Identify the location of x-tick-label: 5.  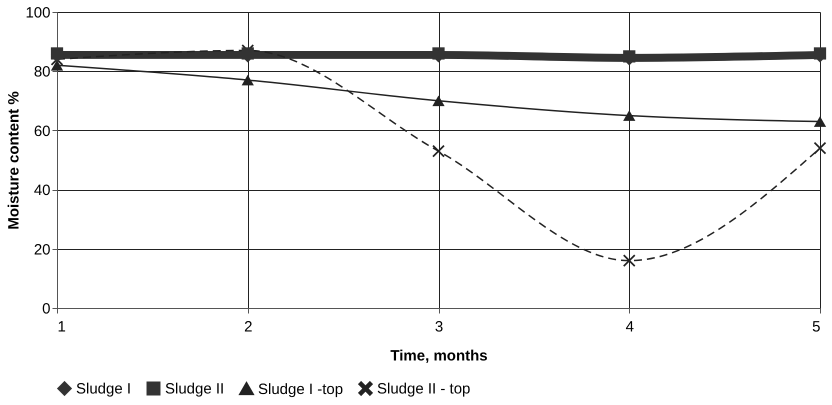
(816, 327).